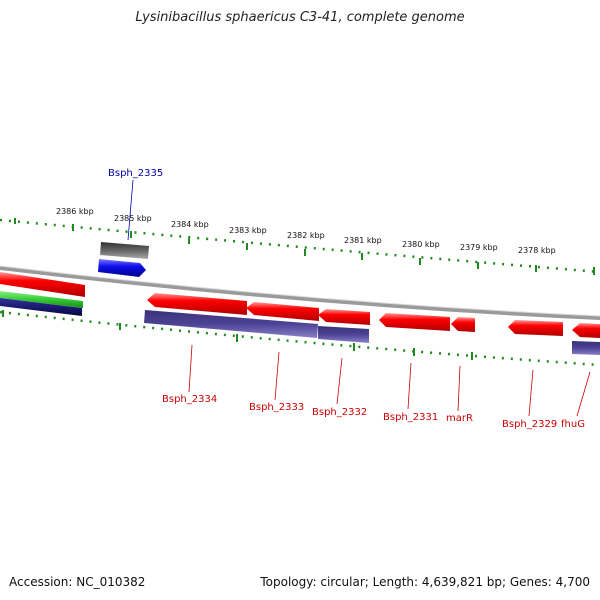  What do you see at coordinates (410, 417) in the screenshot?
I see `gene-label-bsph-2331: Bsph_2331` at bounding box center [410, 417].